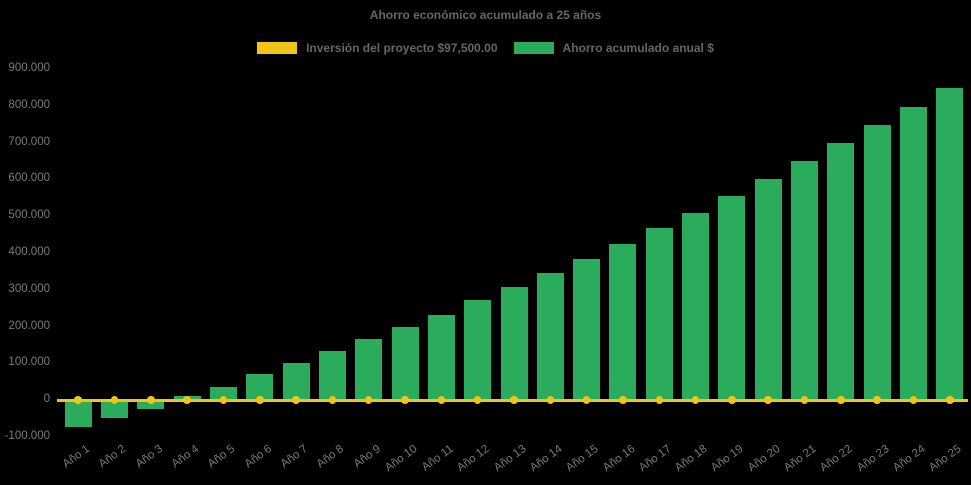  What do you see at coordinates (696, 306) in the screenshot?
I see `bar-año-18` at bounding box center [696, 306].